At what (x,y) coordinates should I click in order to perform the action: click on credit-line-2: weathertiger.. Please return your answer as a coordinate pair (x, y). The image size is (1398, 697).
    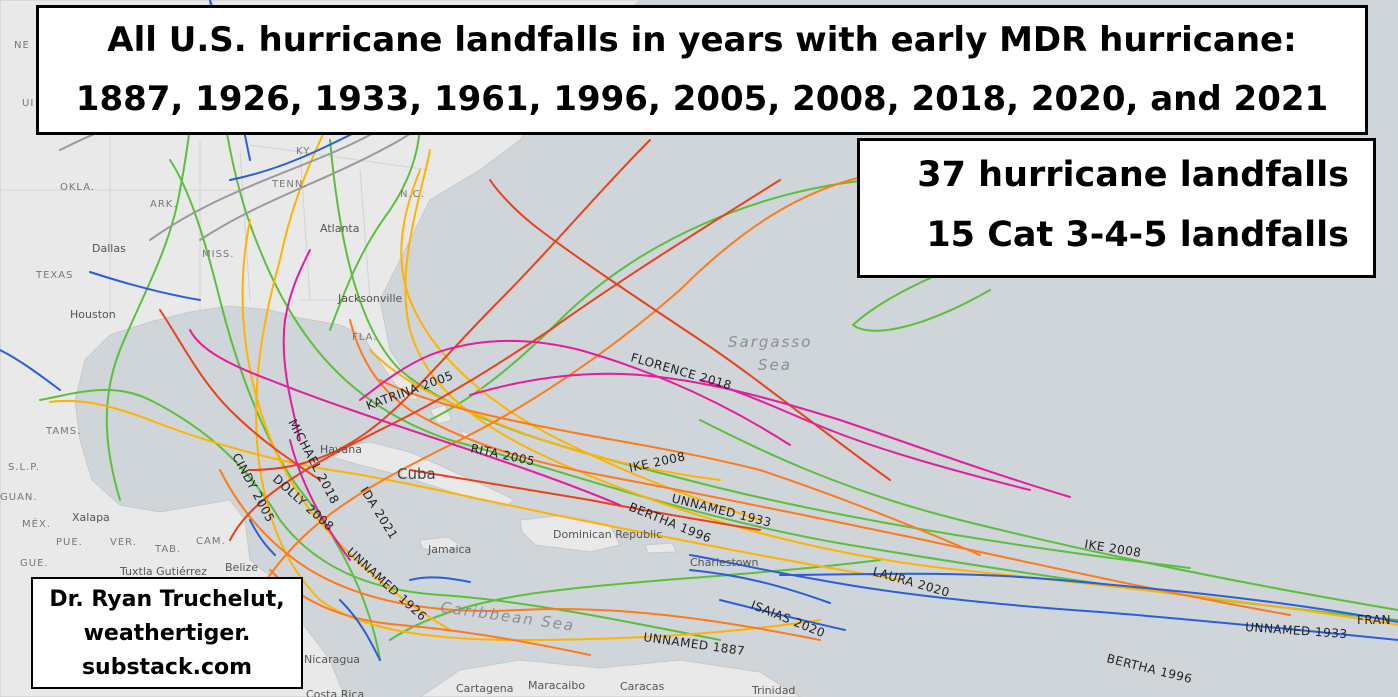
    Looking at the image, I should click on (167, 633).